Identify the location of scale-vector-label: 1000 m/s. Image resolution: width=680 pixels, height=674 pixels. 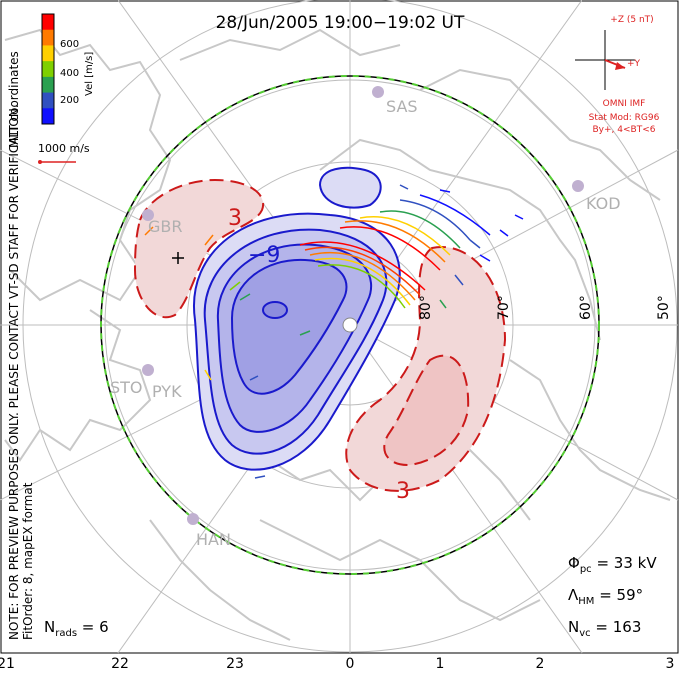
(64, 148).